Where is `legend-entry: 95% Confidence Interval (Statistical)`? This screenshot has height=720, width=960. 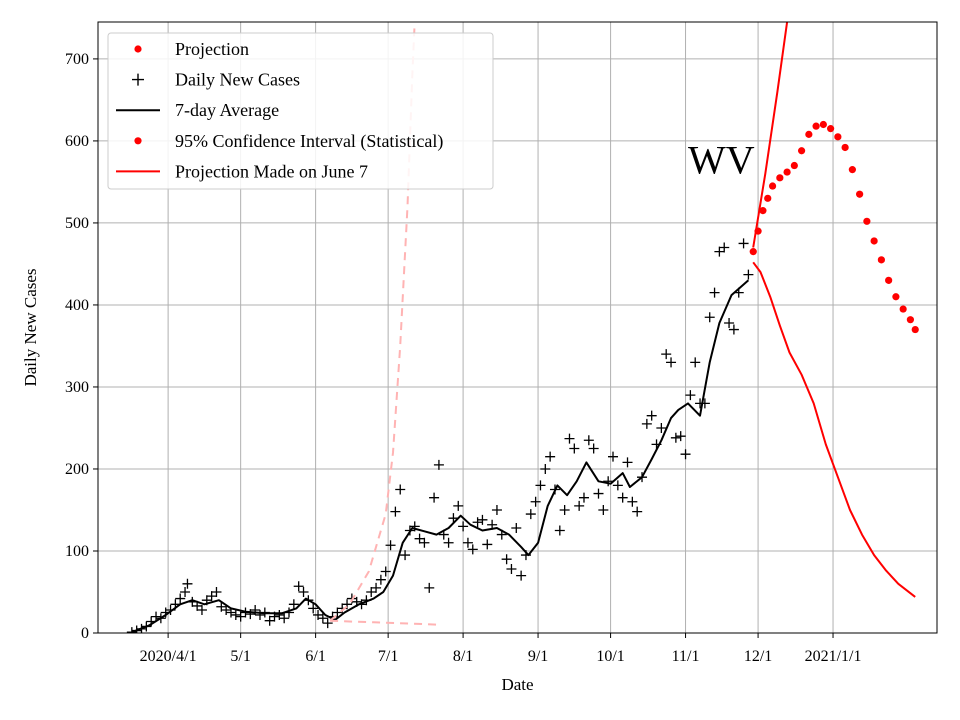
legend-entry: 95% Confidence Interval (Statistical) is located at coordinates (288, 141).